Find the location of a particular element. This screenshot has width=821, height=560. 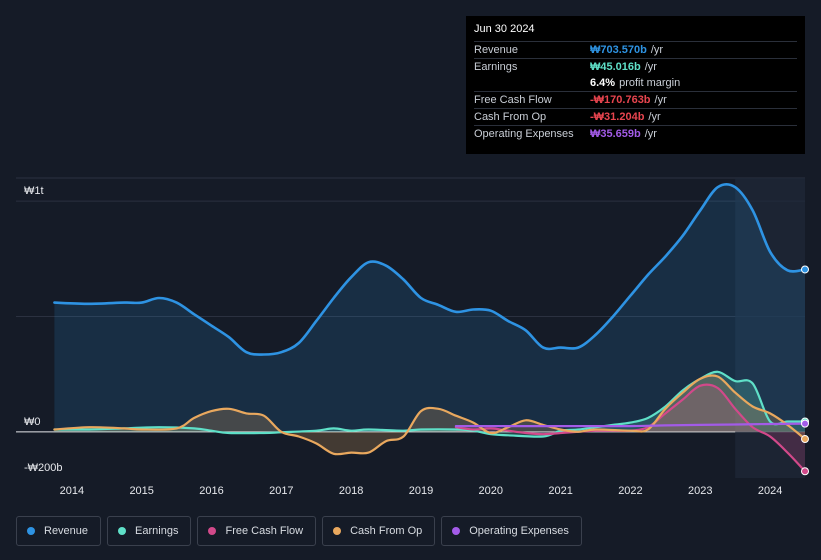

tooltip-label: Earnings is located at coordinates (496, 67).